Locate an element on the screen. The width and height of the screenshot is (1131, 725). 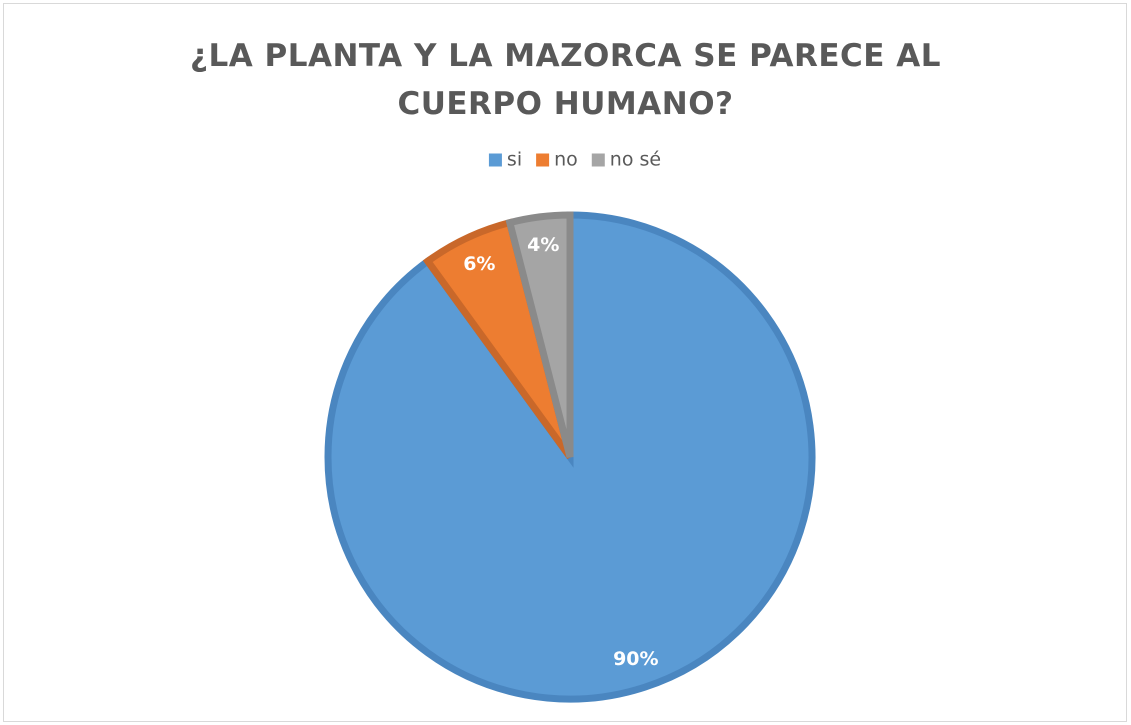
legend-label: no sé is located at coordinates (635, 160).